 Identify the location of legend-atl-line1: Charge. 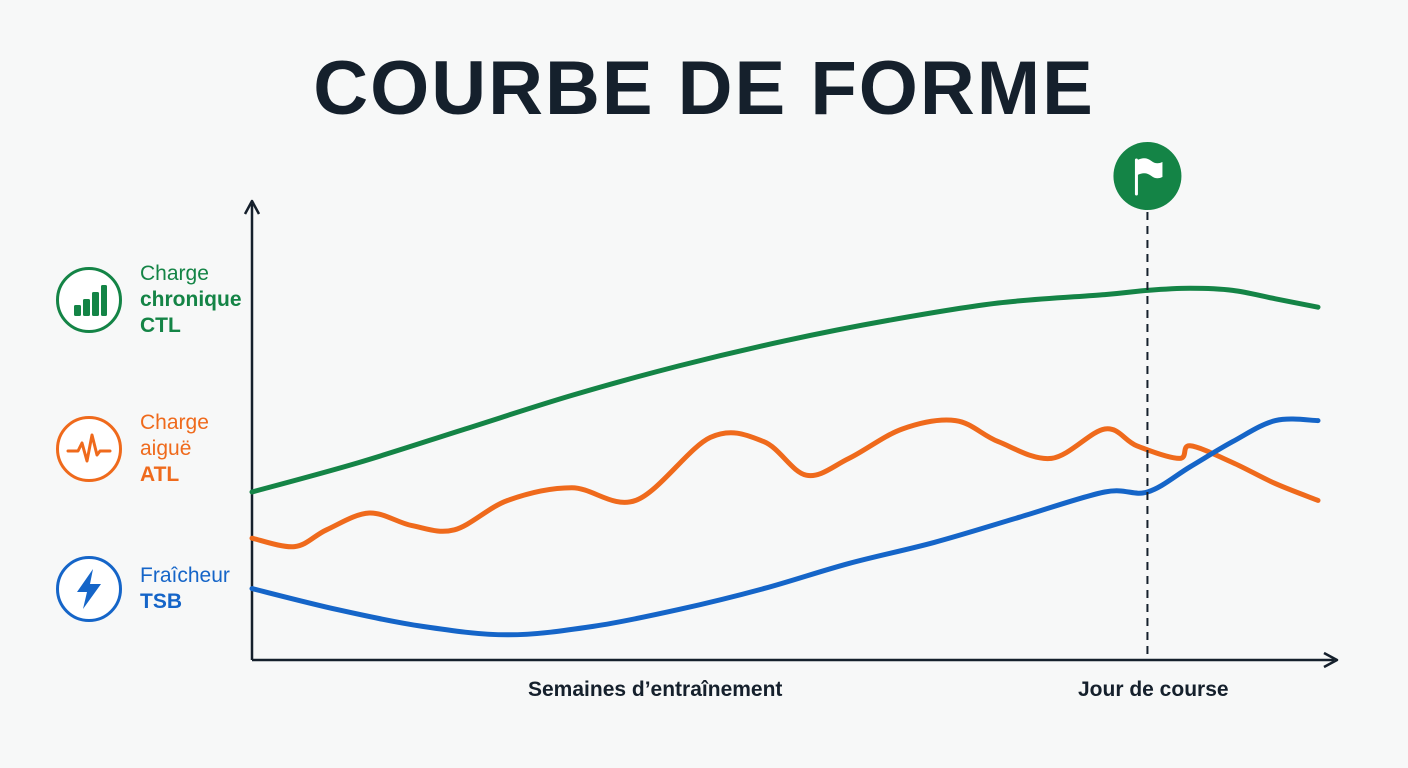
(174, 422).